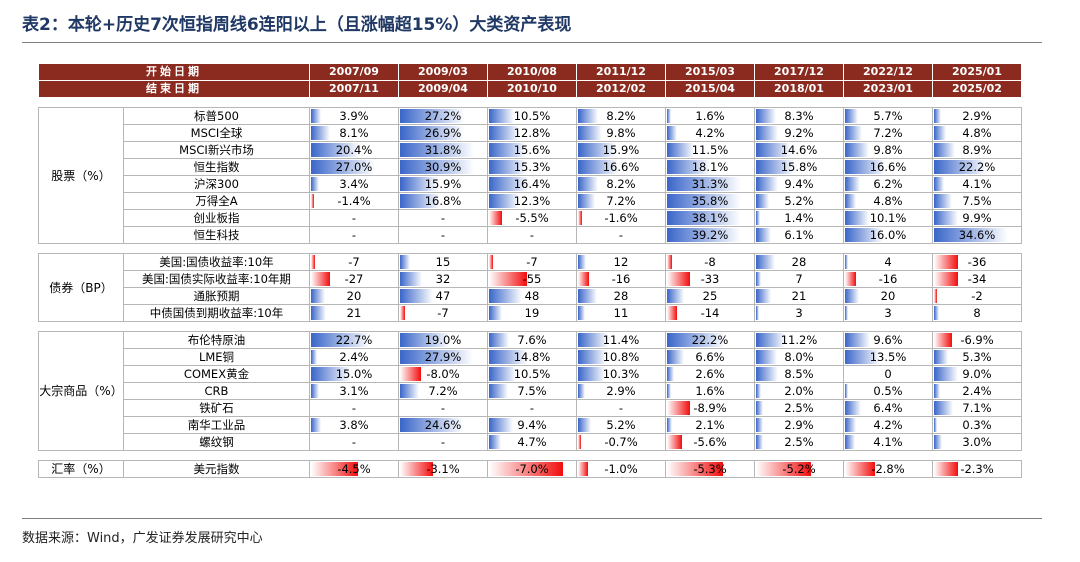  What do you see at coordinates (532, 167) in the screenshot?
I see `cell-value: 15.3%` at bounding box center [532, 167].